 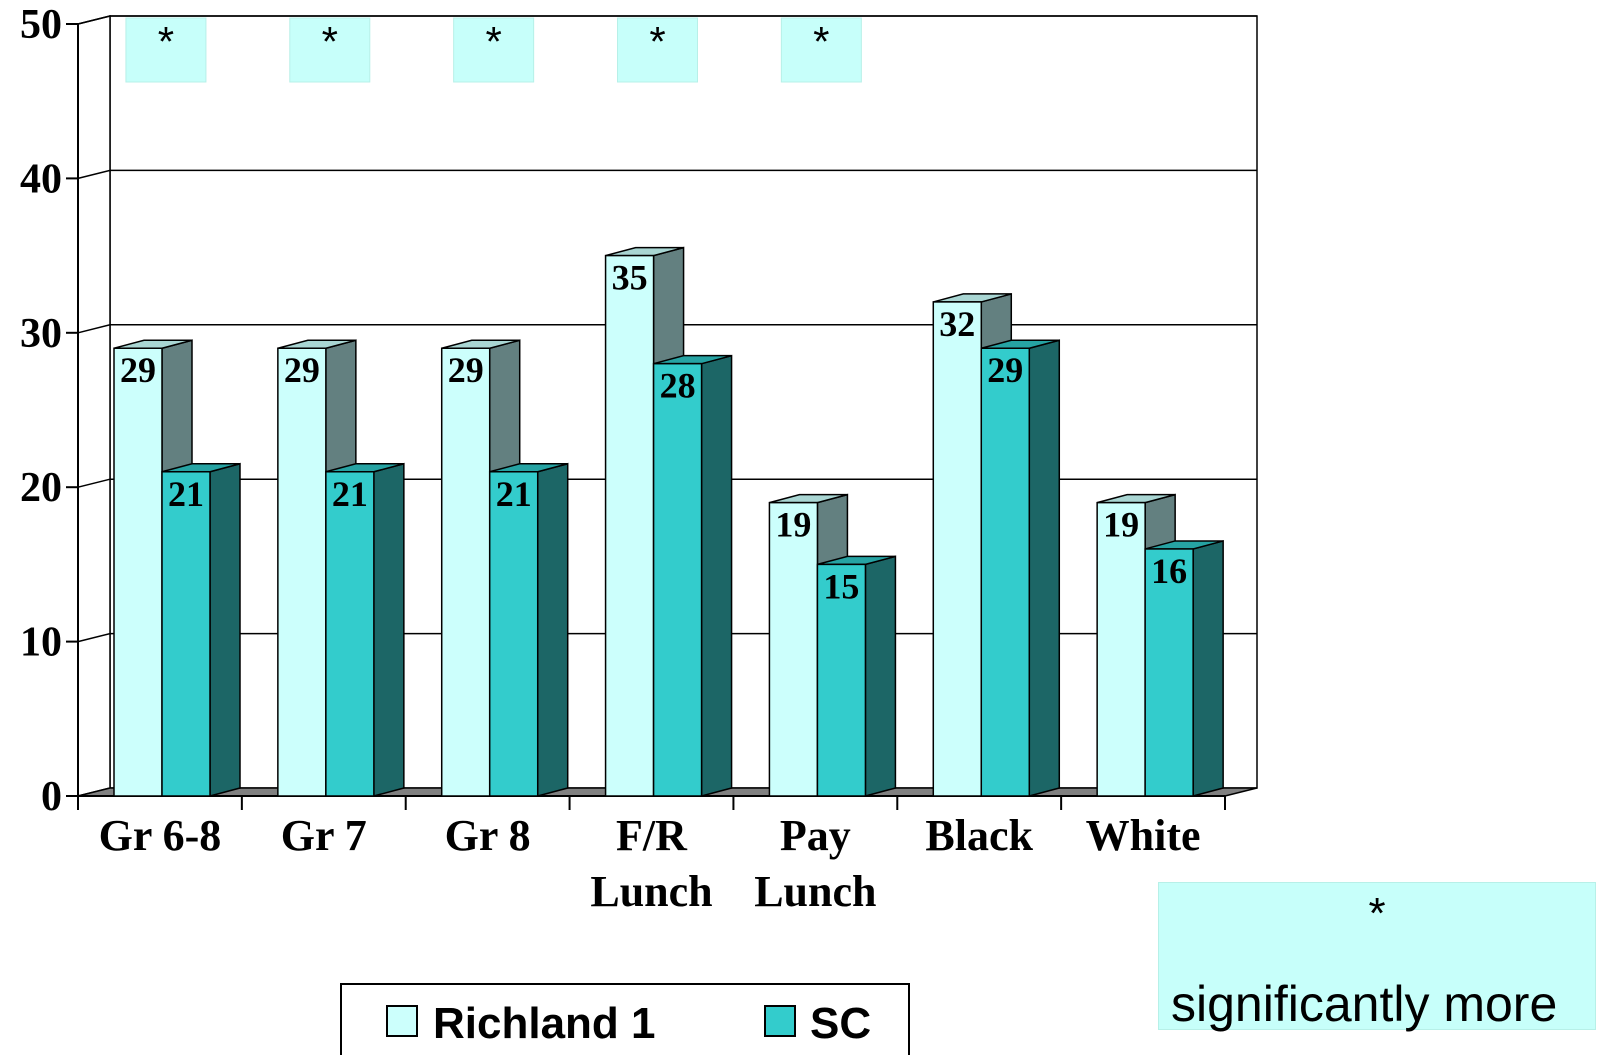 I want to click on y-tick-labels: 0 10 20 30 40 50, so click(x=41, y=411).